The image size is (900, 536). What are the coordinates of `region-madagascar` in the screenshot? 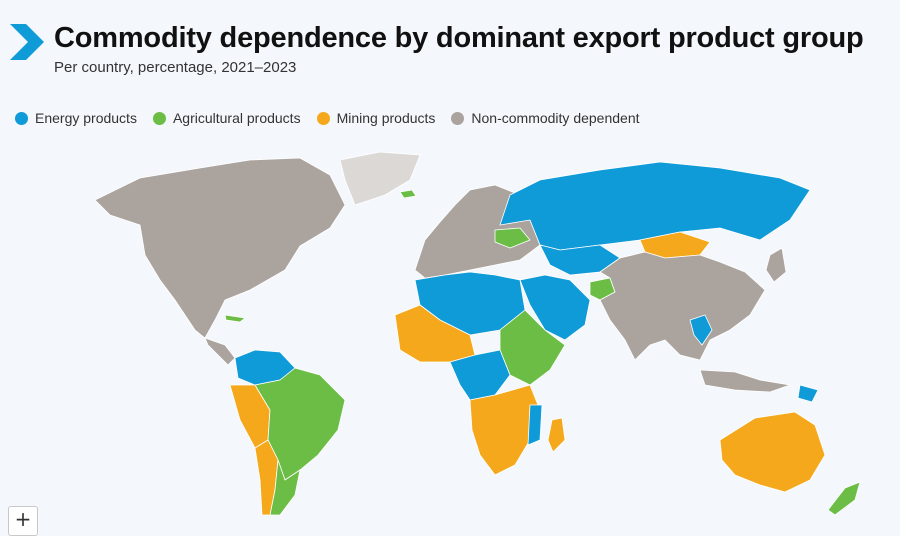 It's located at (556, 435).